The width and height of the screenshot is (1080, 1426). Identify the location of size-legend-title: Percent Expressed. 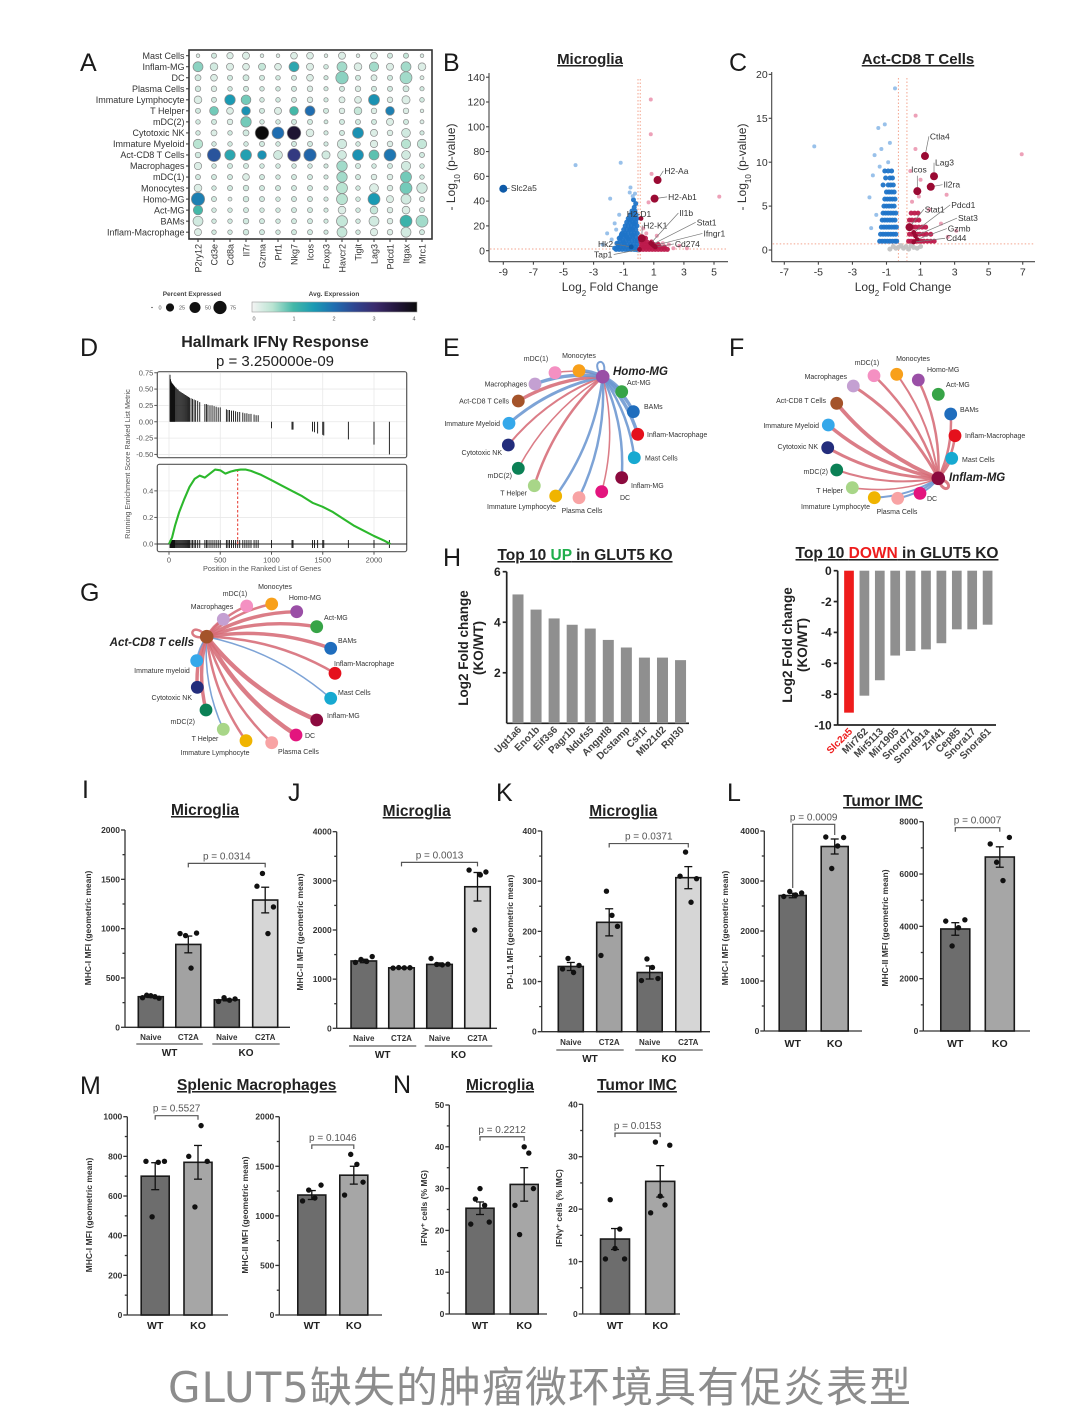
(192, 294).